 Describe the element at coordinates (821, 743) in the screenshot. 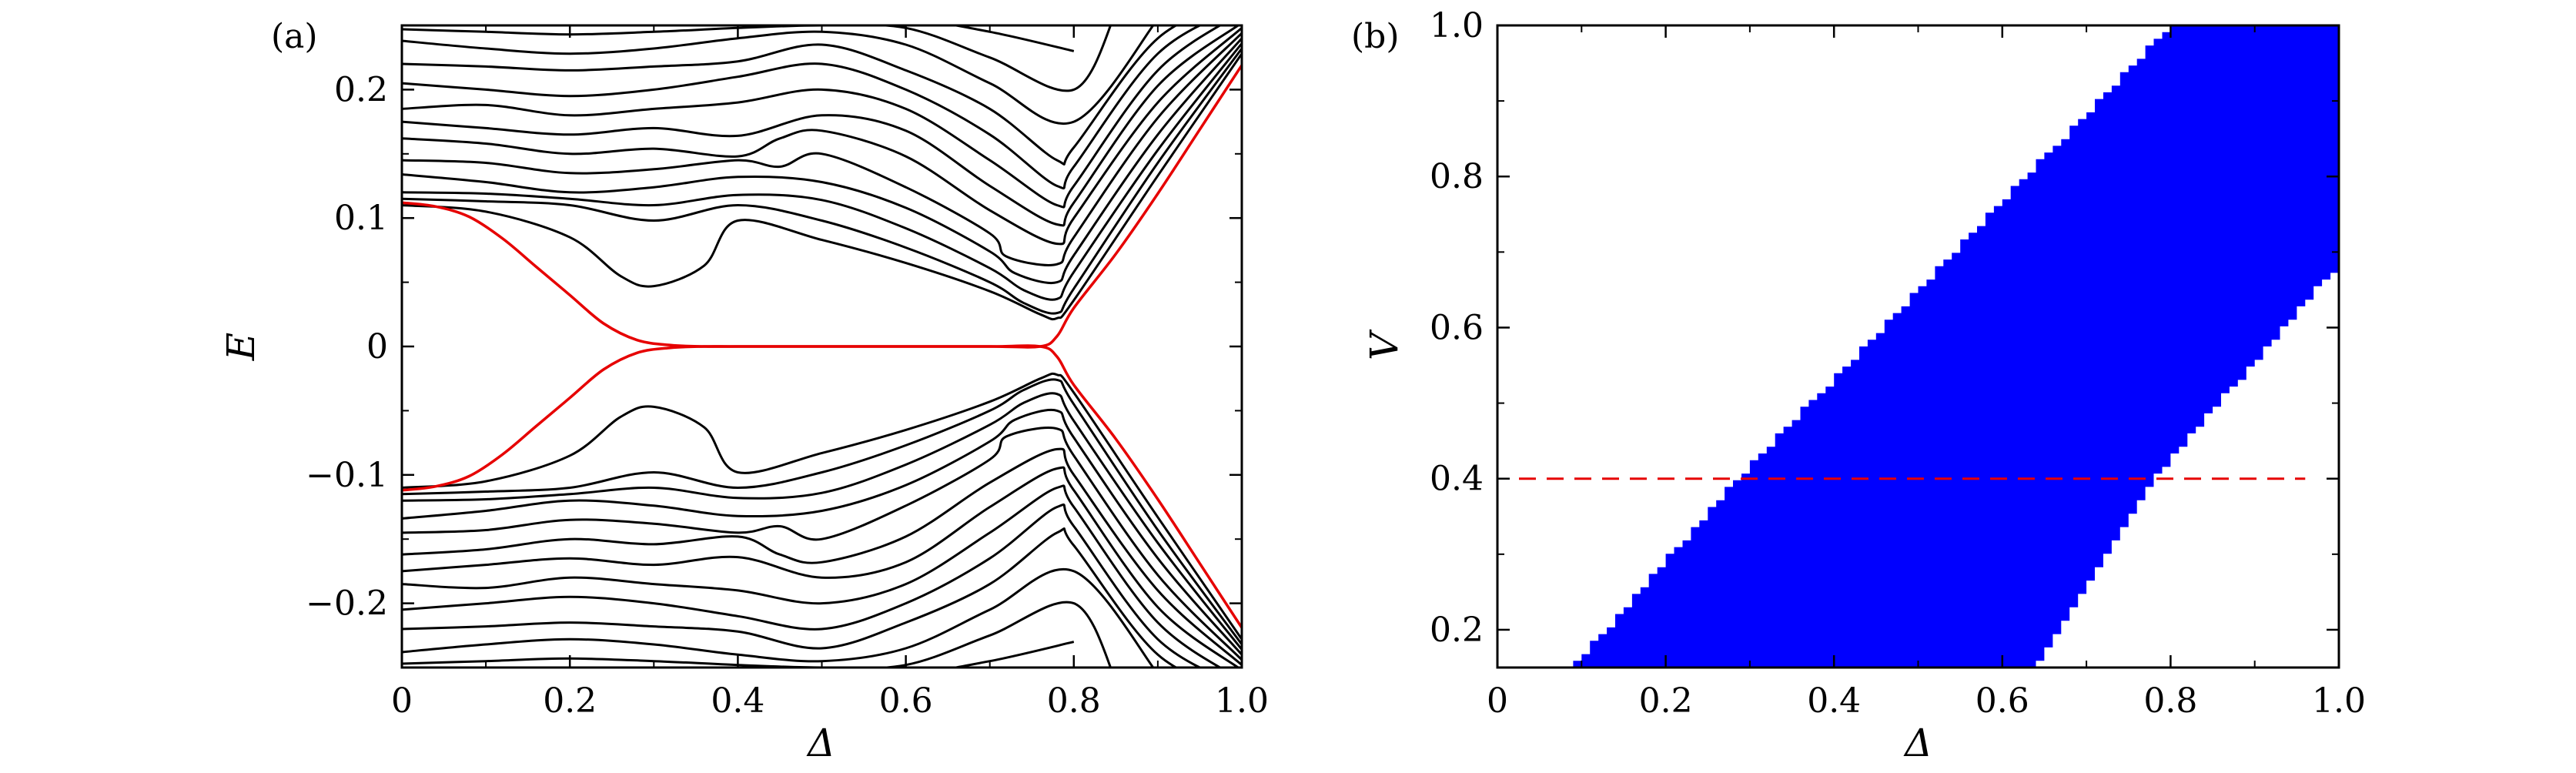

I see `panel-a-x-axis-label: Δ` at that location.